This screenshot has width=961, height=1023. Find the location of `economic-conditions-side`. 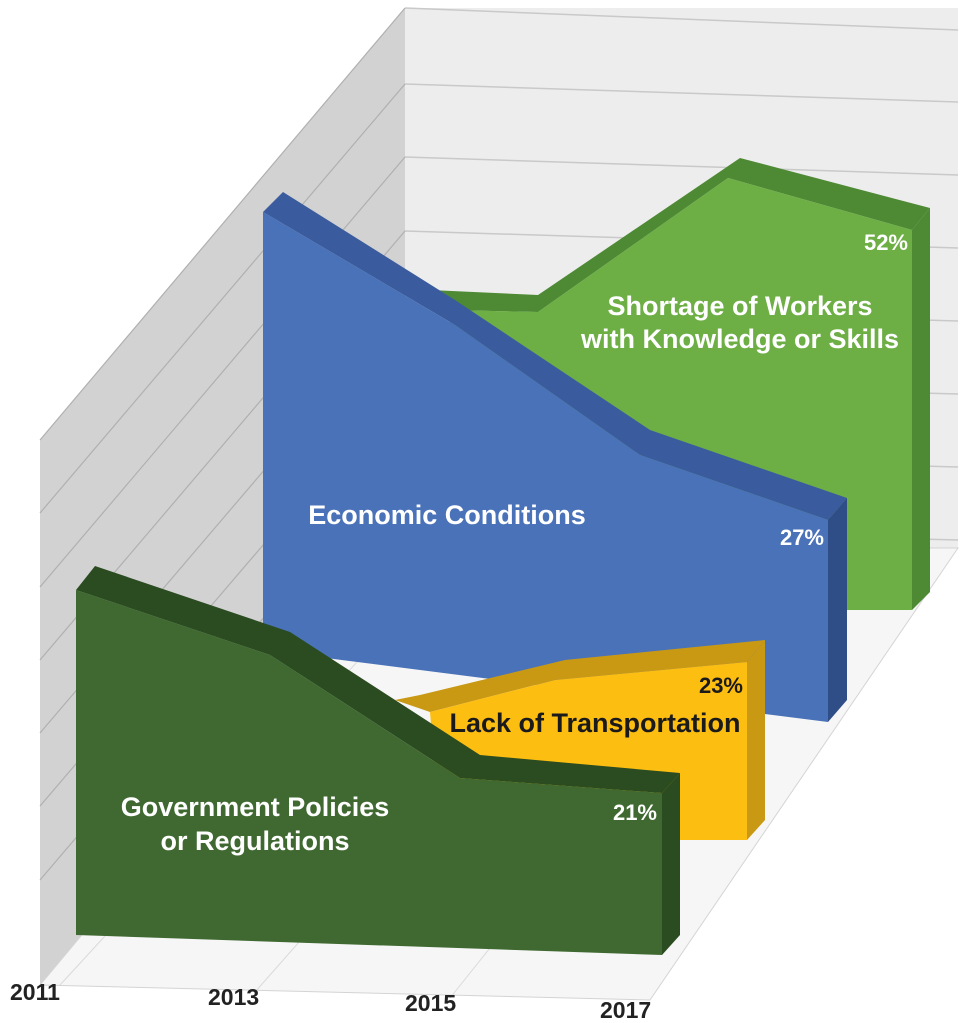

economic-conditions-side is located at coordinates (837, 610).